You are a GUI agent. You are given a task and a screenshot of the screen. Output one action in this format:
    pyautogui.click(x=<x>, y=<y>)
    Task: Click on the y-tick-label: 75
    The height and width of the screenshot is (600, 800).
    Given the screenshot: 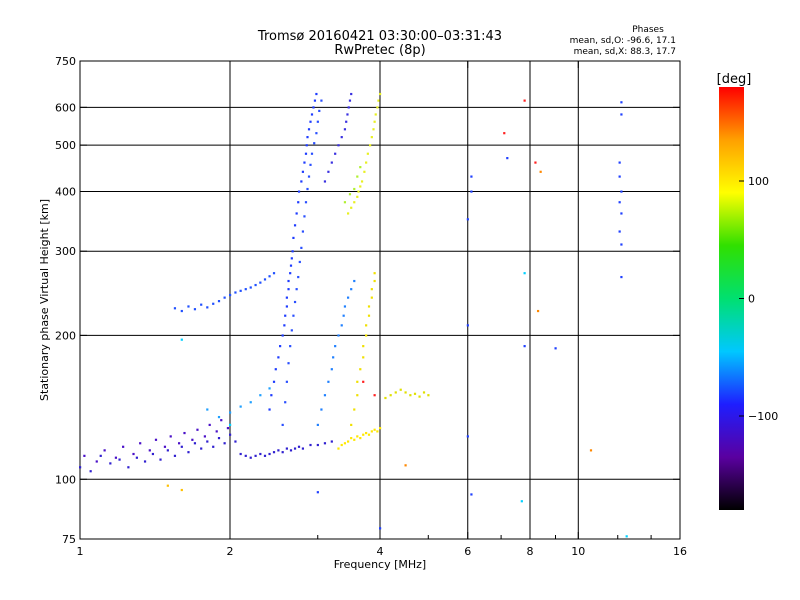 What is the action you would take?
    pyautogui.click(x=69, y=539)
    